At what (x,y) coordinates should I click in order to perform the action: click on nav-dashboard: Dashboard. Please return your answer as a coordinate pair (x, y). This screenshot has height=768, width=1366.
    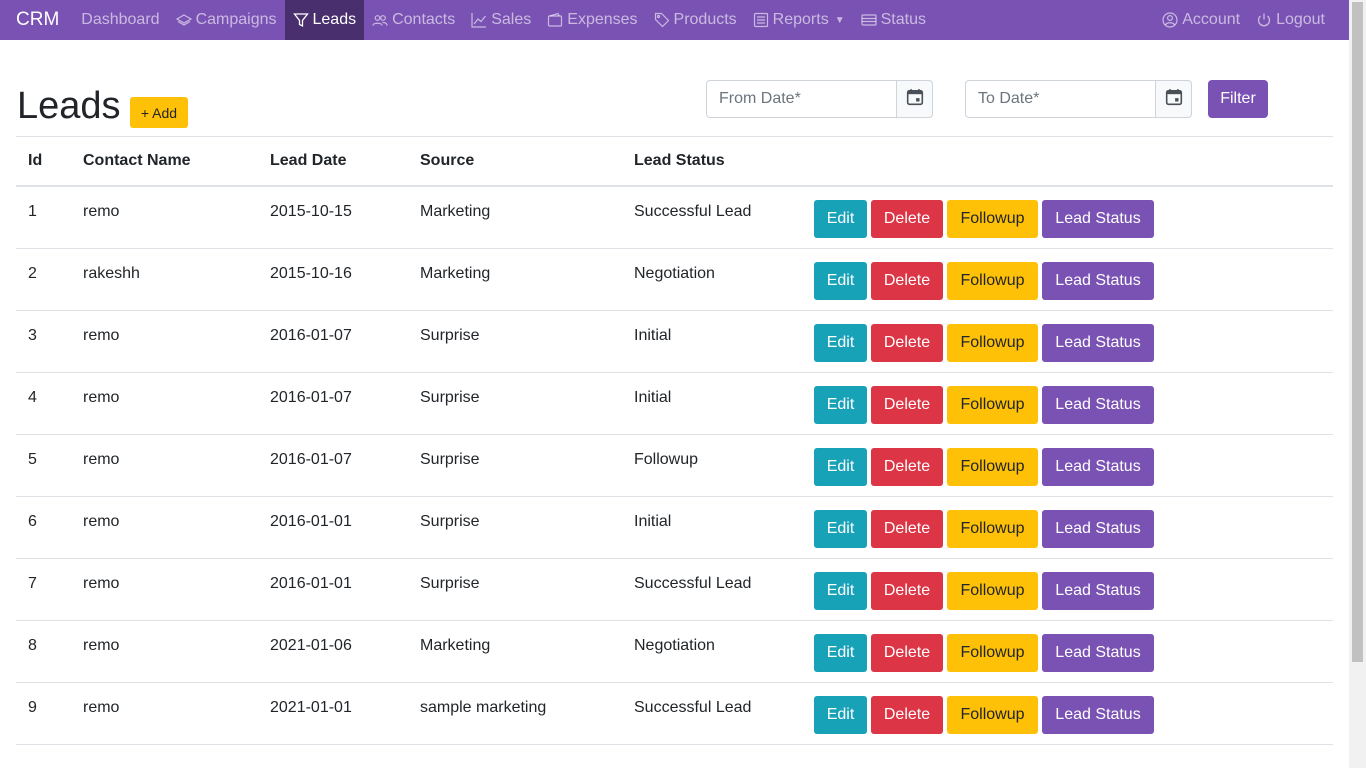
    Looking at the image, I should click on (120, 20).